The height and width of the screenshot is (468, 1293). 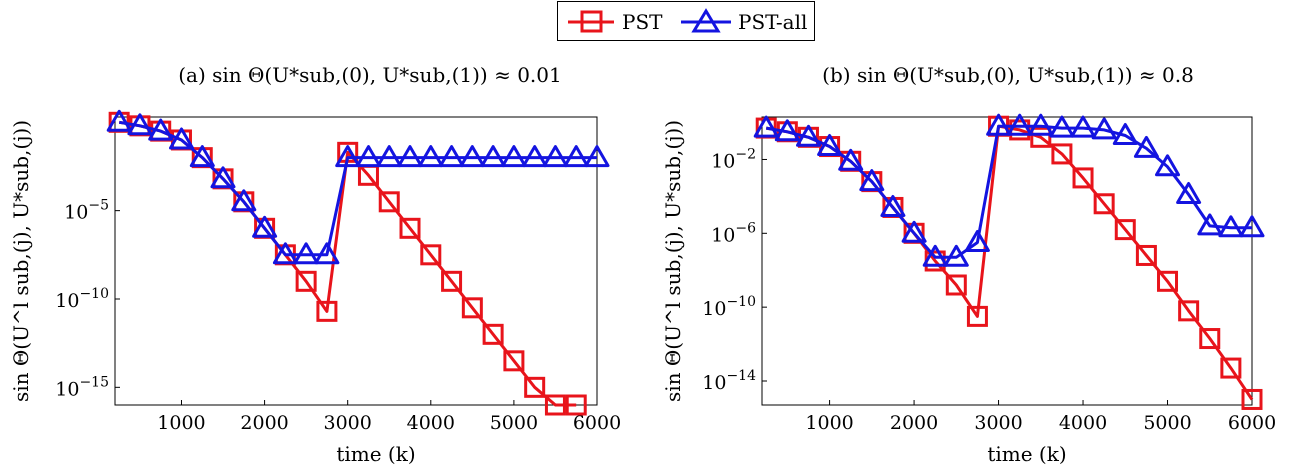 What do you see at coordinates (733, 233) in the screenshot?
I see `chart-b-ytick-label: 10⁻⁶` at bounding box center [733, 233].